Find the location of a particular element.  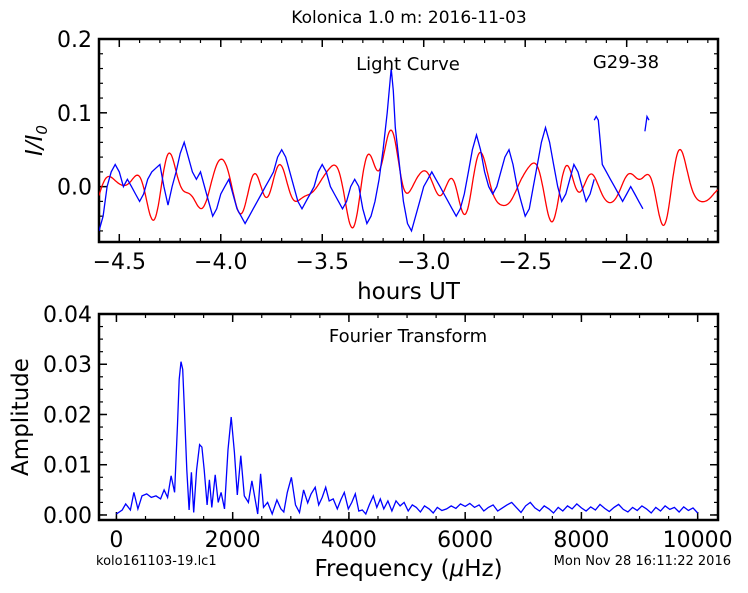

ft-ytick-label: 0.01 is located at coordinates (67, 466).